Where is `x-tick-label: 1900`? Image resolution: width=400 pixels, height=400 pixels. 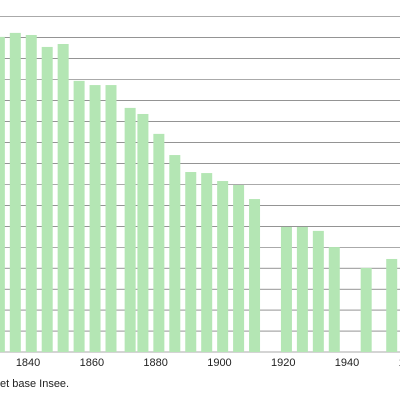
x-tick-label: 1900 is located at coordinates (219, 363).